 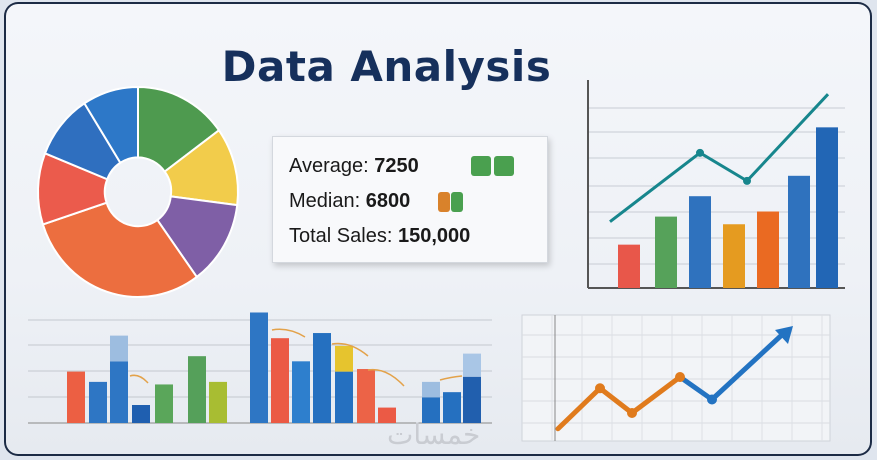 I want to click on average-value: 7250, so click(x=396, y=166).